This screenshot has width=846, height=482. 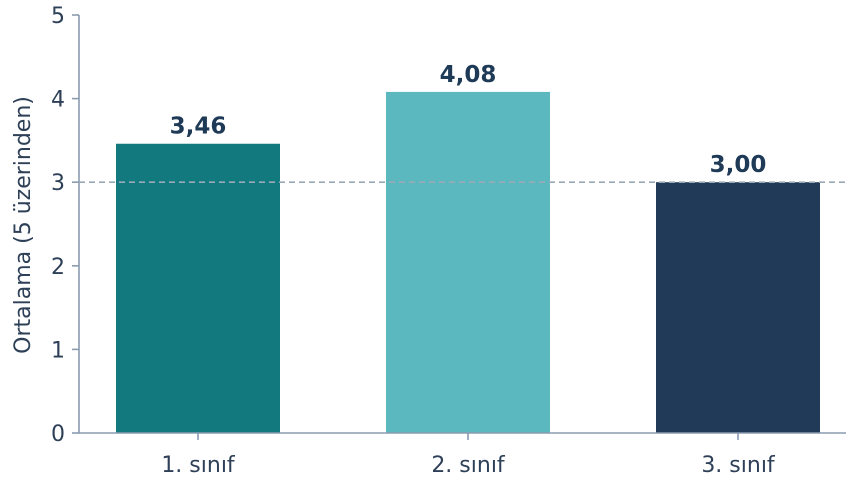 What do you see at coordinates (468, 465) in the screenshot?
I see `x-tick-label-2: 2. sınıf` at bounding box center [468, 465].